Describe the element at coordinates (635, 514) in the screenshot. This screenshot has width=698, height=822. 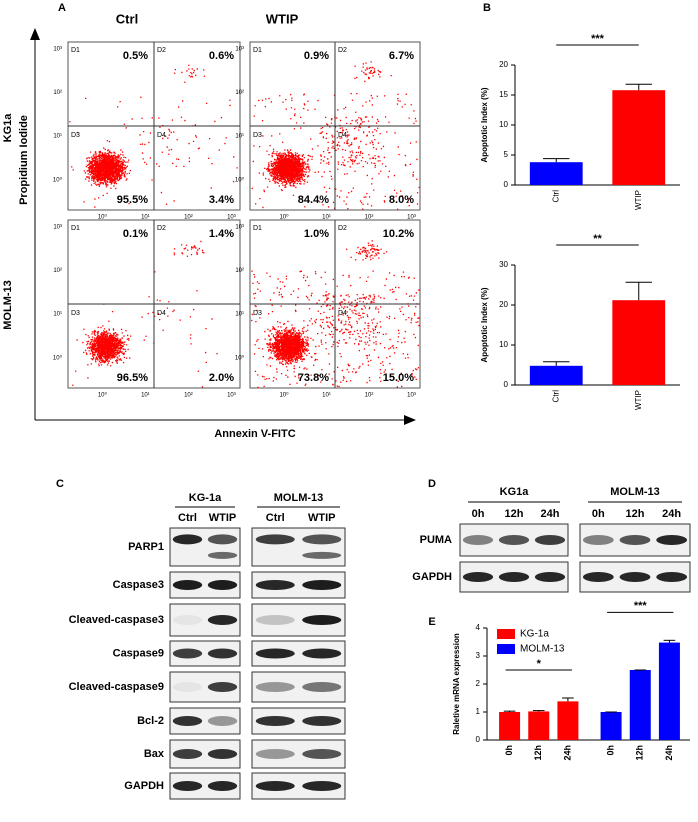
I see `lane-label: 12h` at that location.